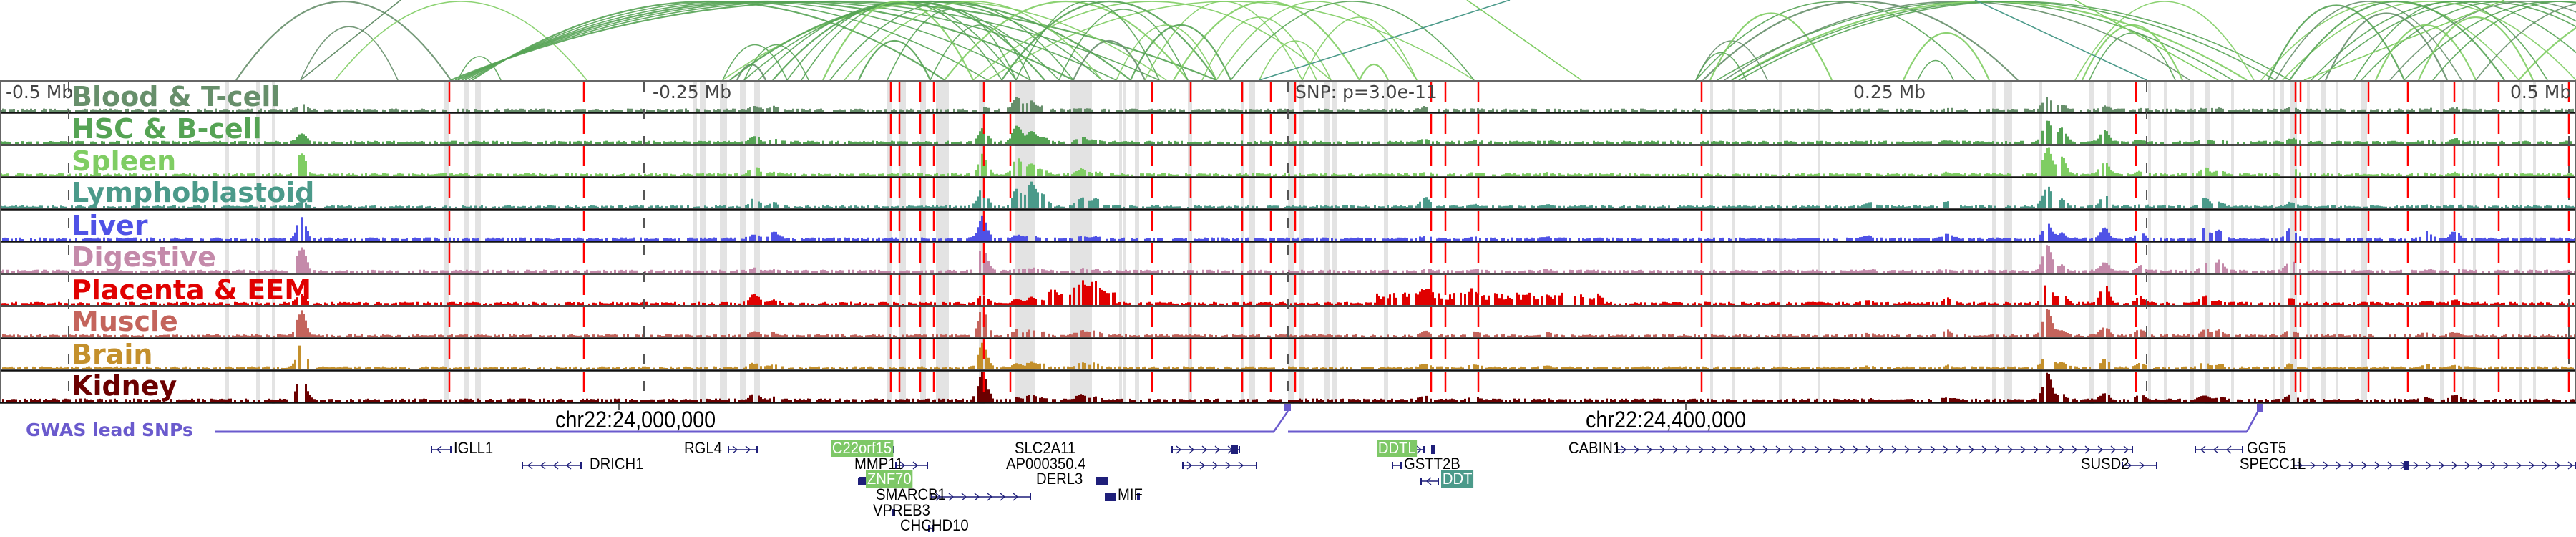  I want to click on gene-susd2: SUSD2, so click(2105, 464).